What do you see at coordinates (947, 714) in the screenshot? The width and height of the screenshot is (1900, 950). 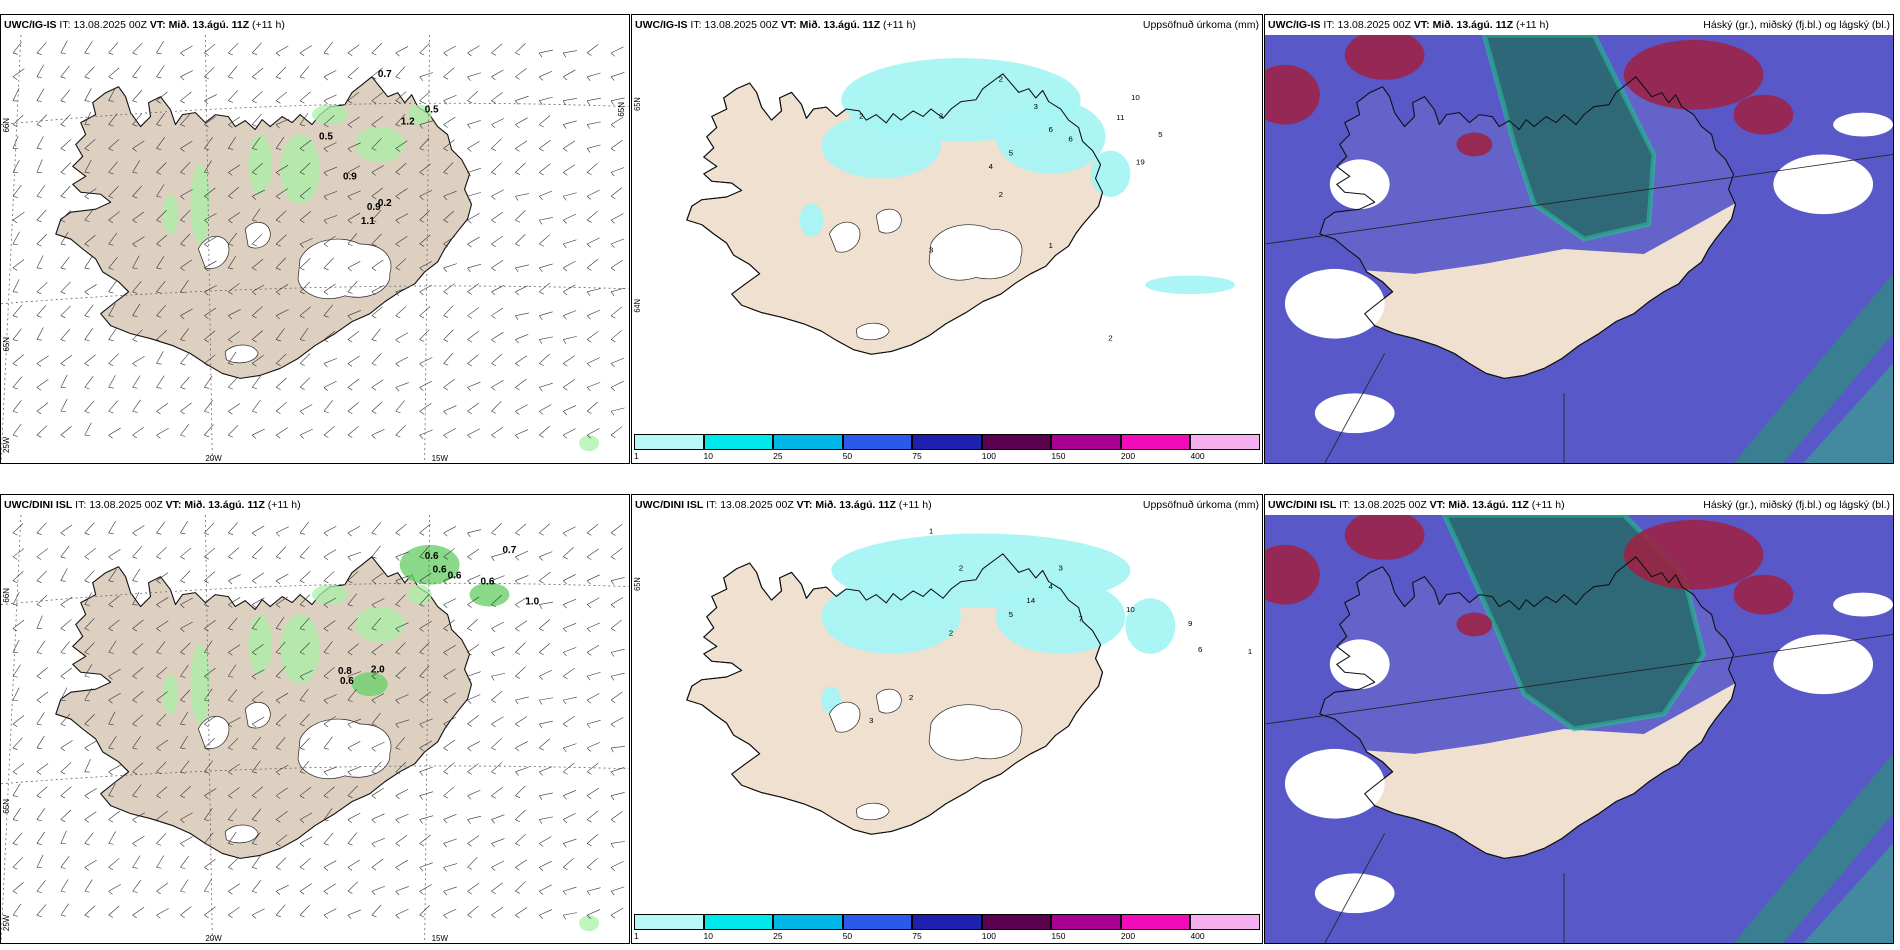 I see `map-precip: 1 2 3 4 14 10 7 5 9 6 3 2 1 2 65N` at bounding box center [947, 714].